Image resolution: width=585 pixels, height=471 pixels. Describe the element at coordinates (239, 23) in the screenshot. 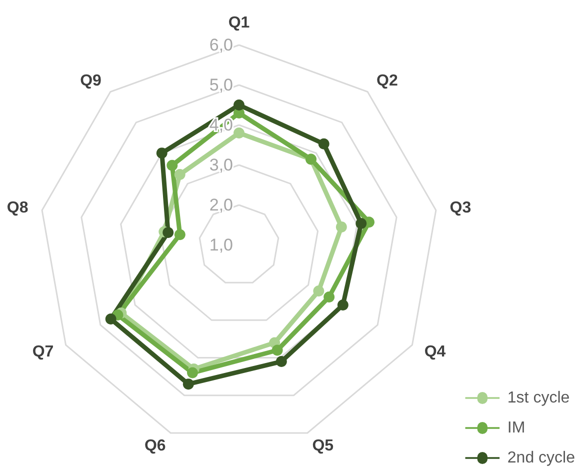

I see `spoke-label: Q1` at that location.